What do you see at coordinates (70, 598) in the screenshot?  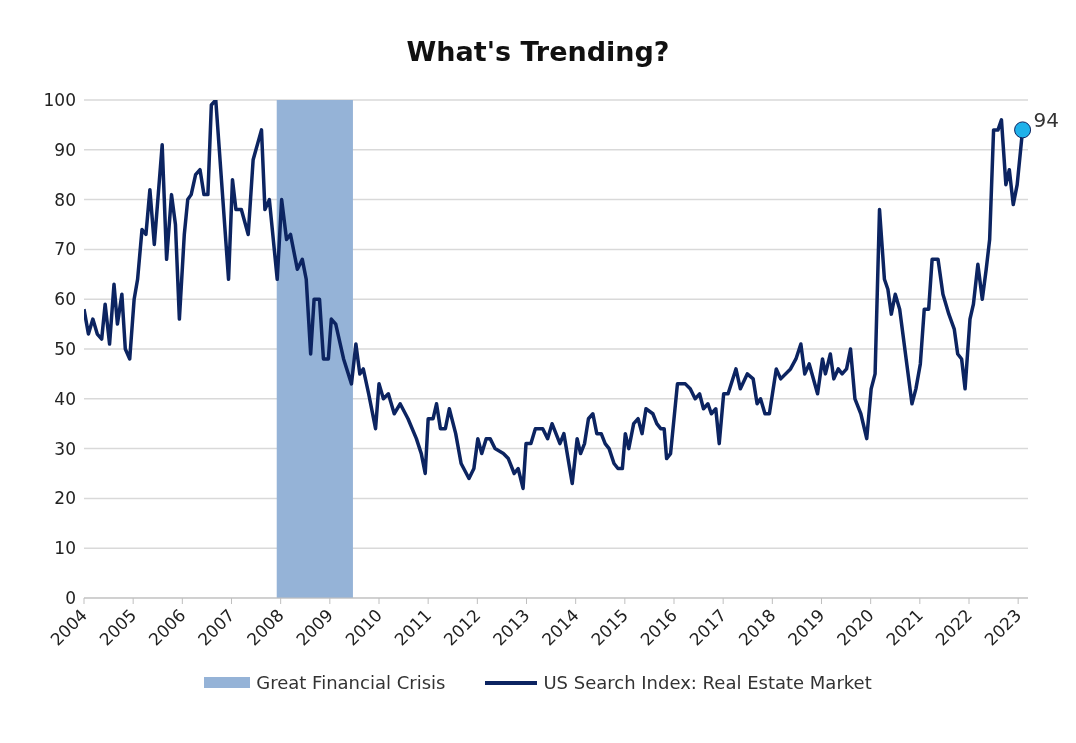 I see `y-tick-label: 0` at bounding box center [70, 598].